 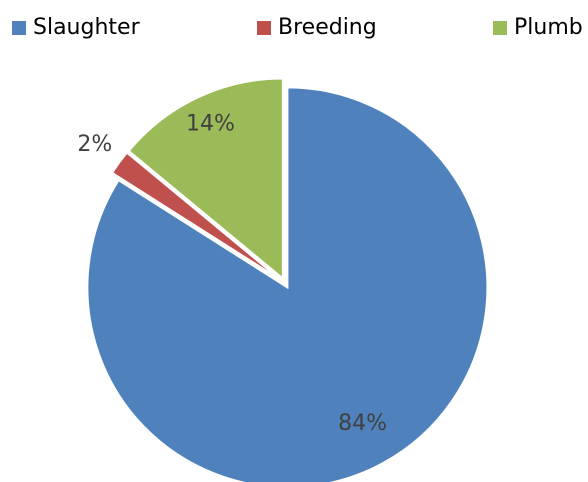 What do you see at coordinates (87, 27) in the screenshot?
I see `legend-label: Slaughter` at bounding box center [87, 27].